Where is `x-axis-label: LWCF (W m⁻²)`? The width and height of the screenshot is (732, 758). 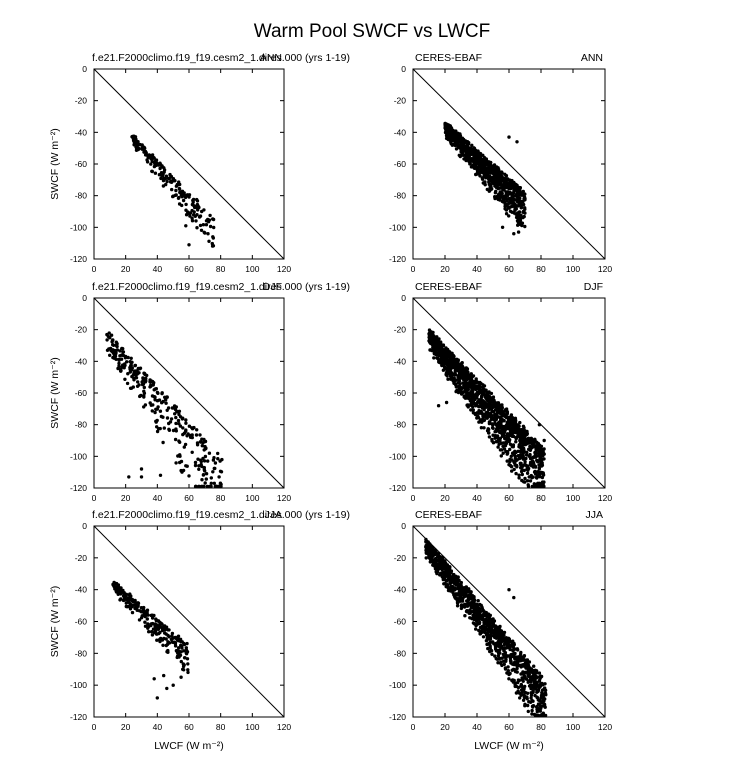
x-axis-label: LWCF (W m⁻²) is located at coordinates (509, 746).